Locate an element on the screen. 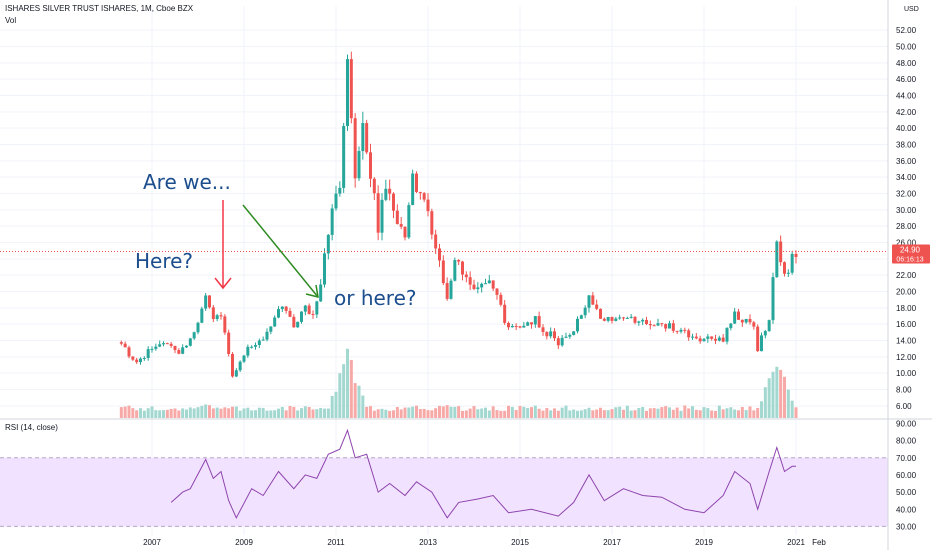  price-tick-label-23: 52.00 is located at coordinates (906, 30).